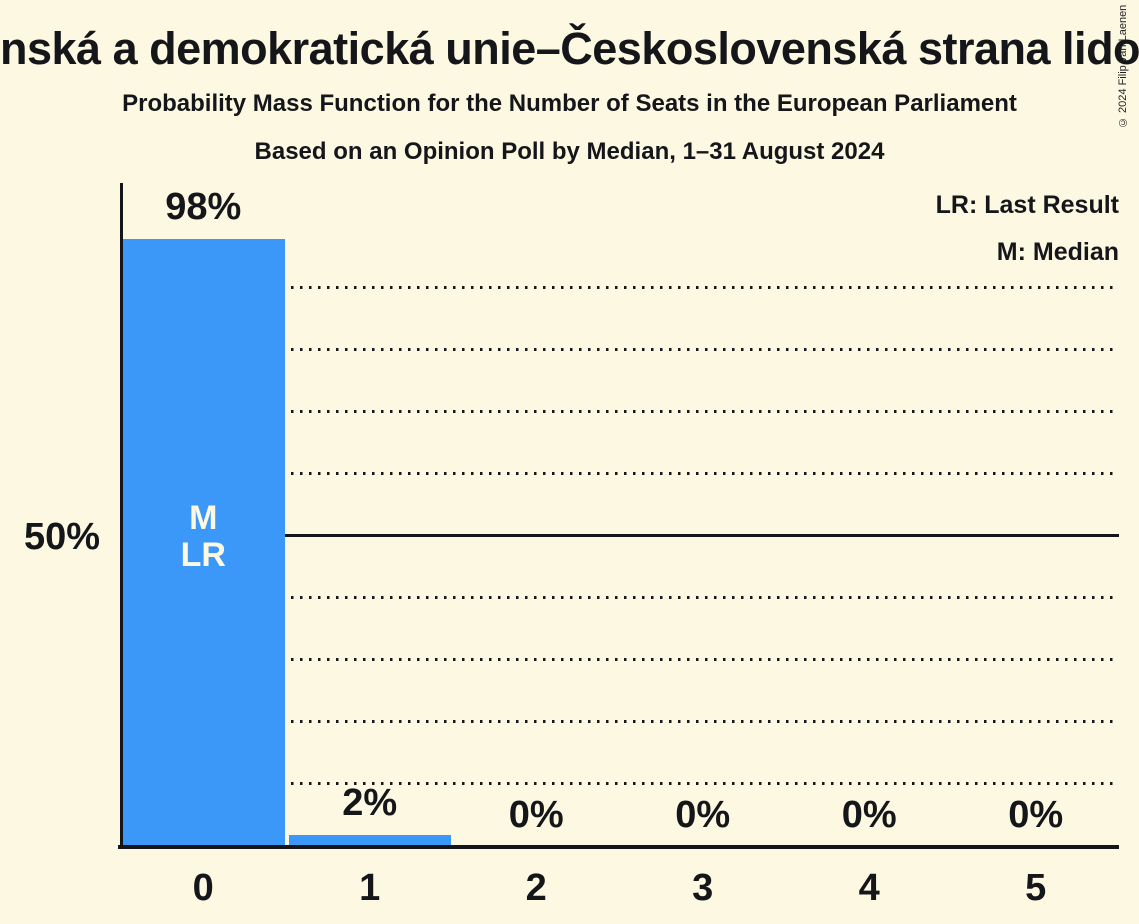 The height and width of the screenshot is (924, 1139). What do you see at coordinates (619, 783) in the screenshot?
I see `gridline-10pct` at bounding box center [619, 783].